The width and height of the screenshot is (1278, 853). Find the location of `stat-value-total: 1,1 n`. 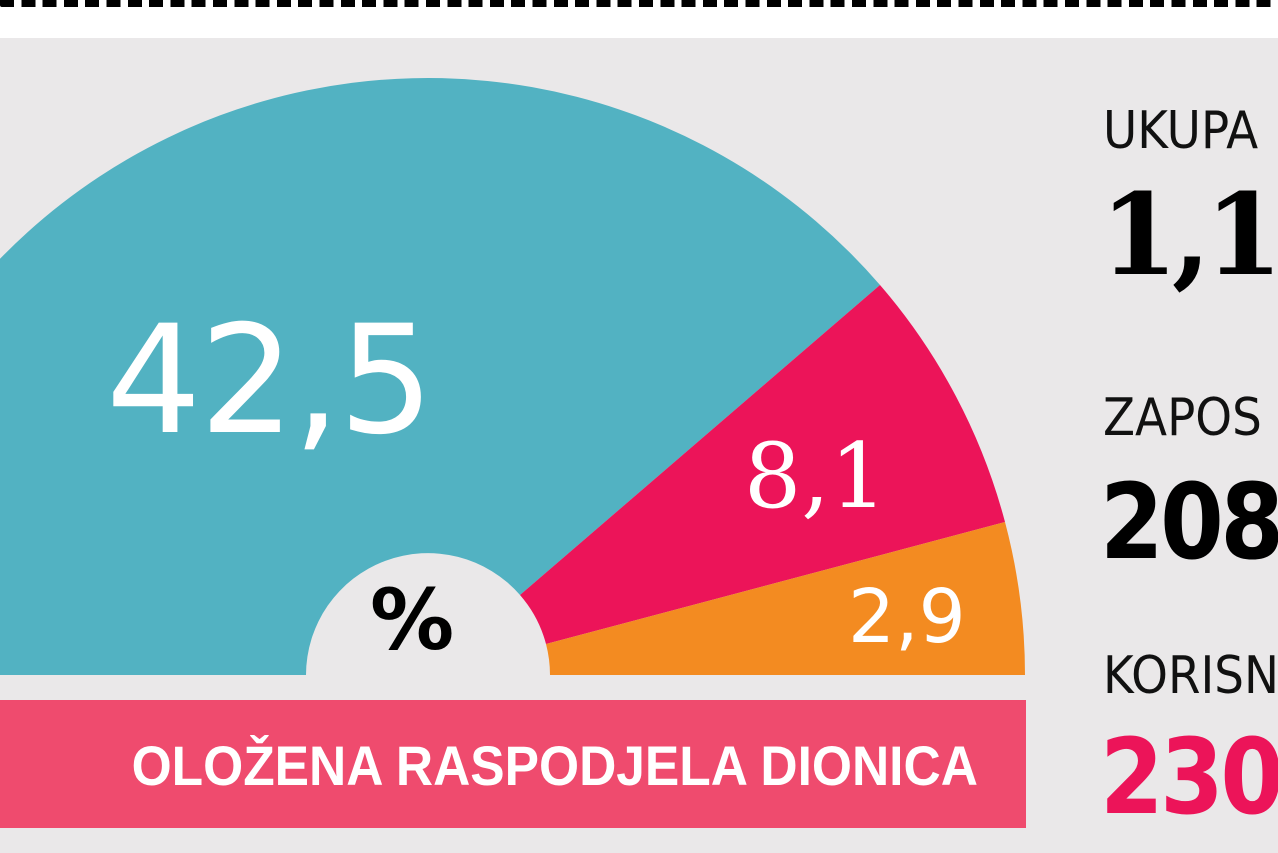

stat-value-total: 1,1 n is located at coordinates (1189, 235).